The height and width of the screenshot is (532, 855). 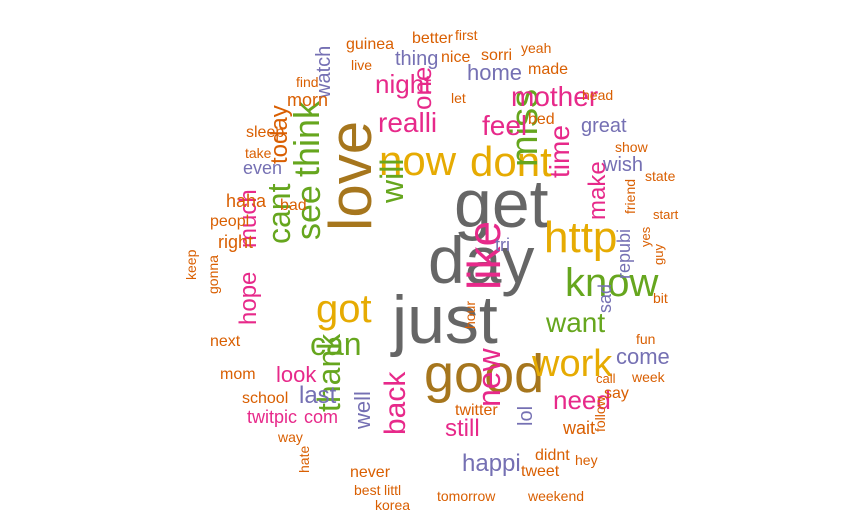 What do you see at coordinates (329, 372) in the screenshot?
I see `word-thank: thank` at bounding box center [329, 372].